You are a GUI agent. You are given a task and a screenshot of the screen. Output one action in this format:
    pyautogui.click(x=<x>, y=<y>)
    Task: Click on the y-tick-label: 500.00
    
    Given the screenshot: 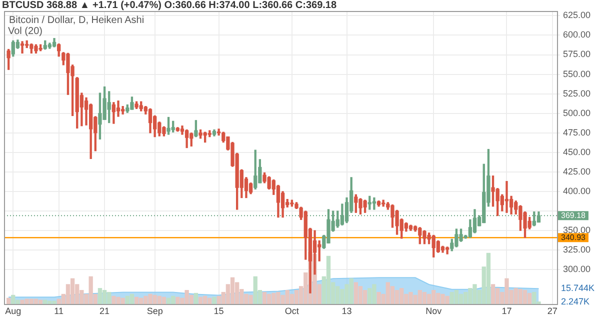 What is the action you would take?
    pyautogui.click(x=577, y=113)
    